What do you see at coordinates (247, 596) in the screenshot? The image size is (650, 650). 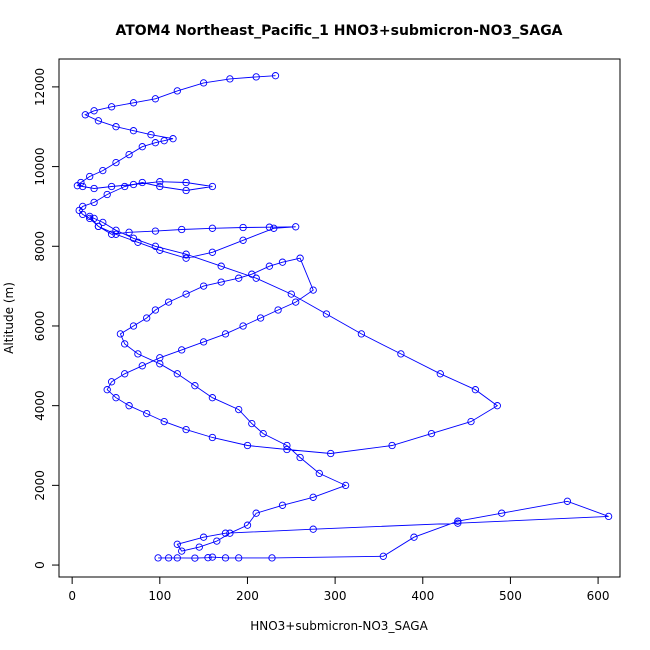 I see `x-tick-label-2: 200` at bounding box center [247, 596].